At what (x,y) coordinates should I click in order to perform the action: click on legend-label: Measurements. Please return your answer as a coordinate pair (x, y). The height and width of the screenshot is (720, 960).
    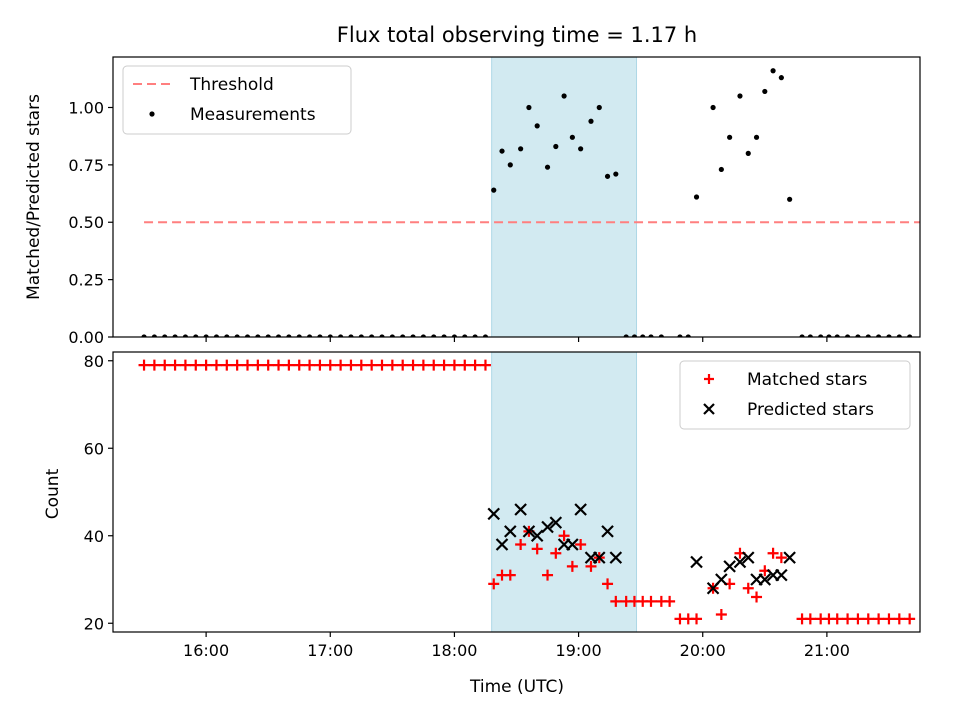
    Looking at the image, I should click on (253, 115).